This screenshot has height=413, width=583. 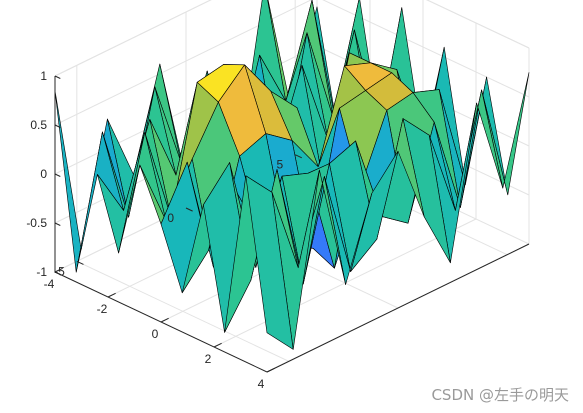 I want to click on x-tick-label: 0, so click(x=155, y=334).